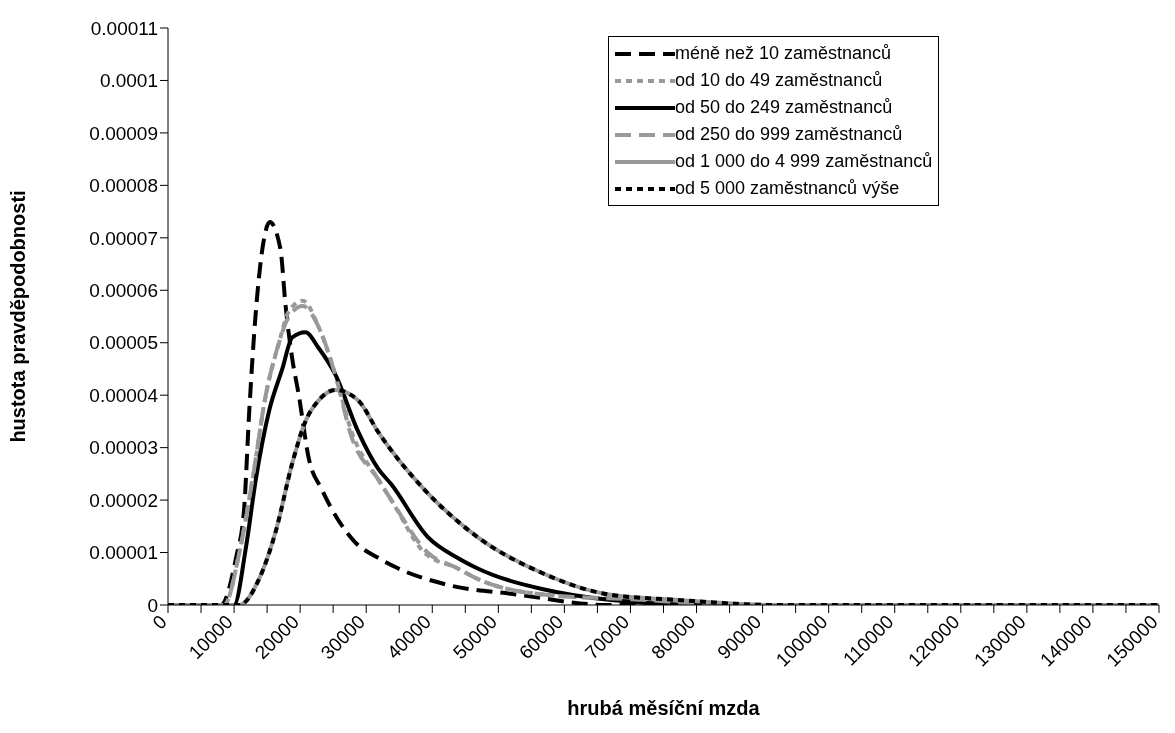  I want to click on y-tick-label: 0.00005, so click(123, 343).